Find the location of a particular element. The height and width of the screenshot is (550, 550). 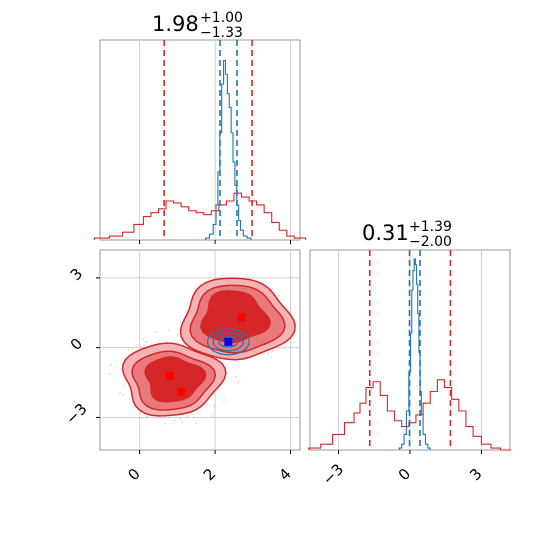

title-param2-median: 0.31 is located at coordinates (385, 233).